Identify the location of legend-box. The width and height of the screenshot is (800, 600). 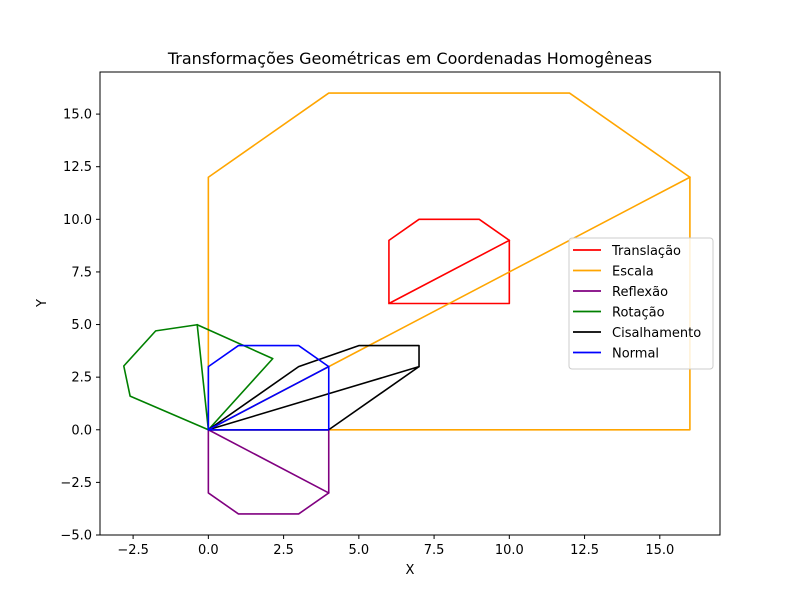
(641, 303).